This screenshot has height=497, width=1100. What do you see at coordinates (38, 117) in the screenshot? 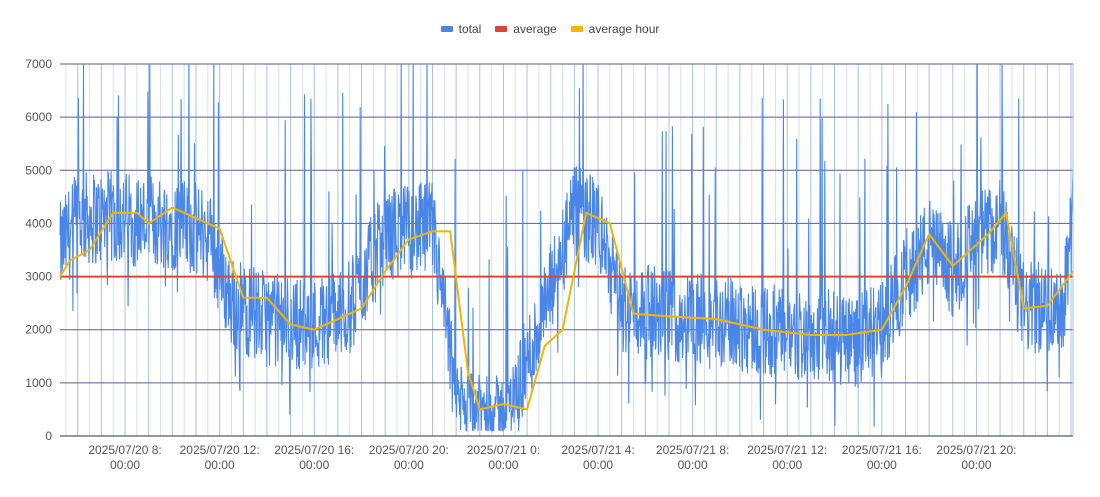
I see `y-tick-label: 6000` at bounding box center [38, 117].